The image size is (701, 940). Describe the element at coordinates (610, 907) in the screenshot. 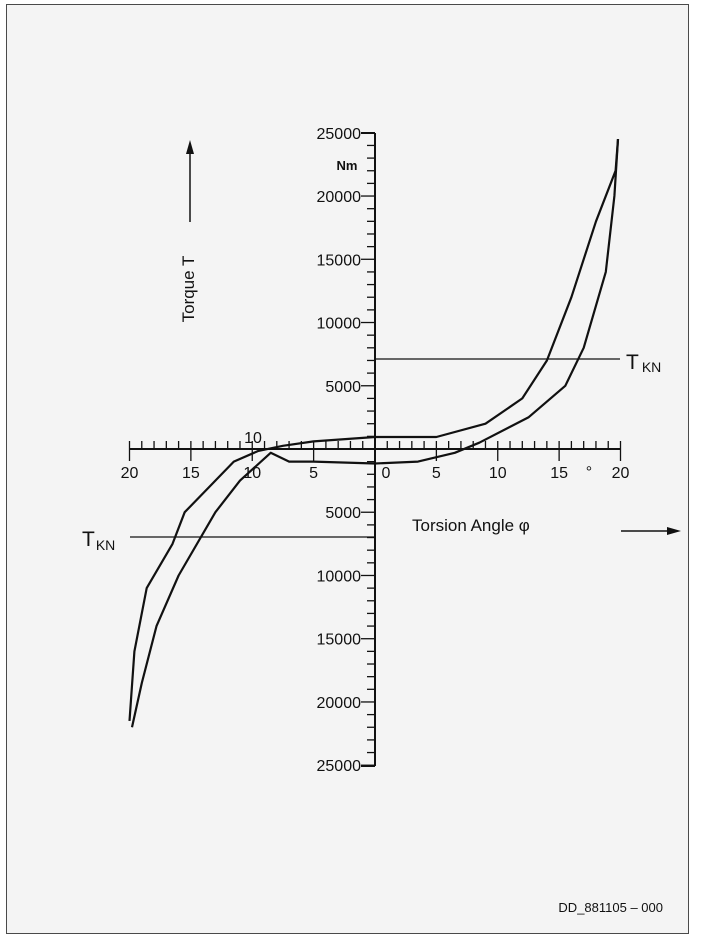

I see `drawing-code: DD_881105 – 000` at that location.